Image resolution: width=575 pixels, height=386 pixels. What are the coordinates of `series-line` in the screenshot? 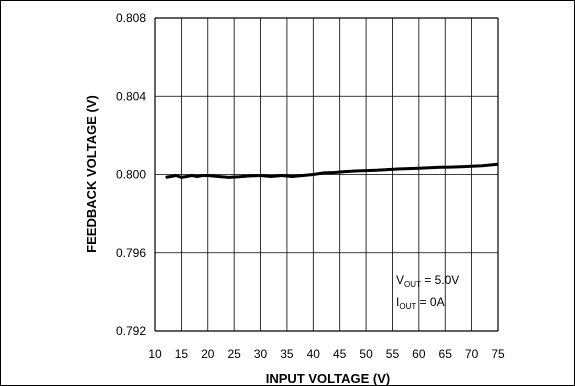 It's located at (332, 170).